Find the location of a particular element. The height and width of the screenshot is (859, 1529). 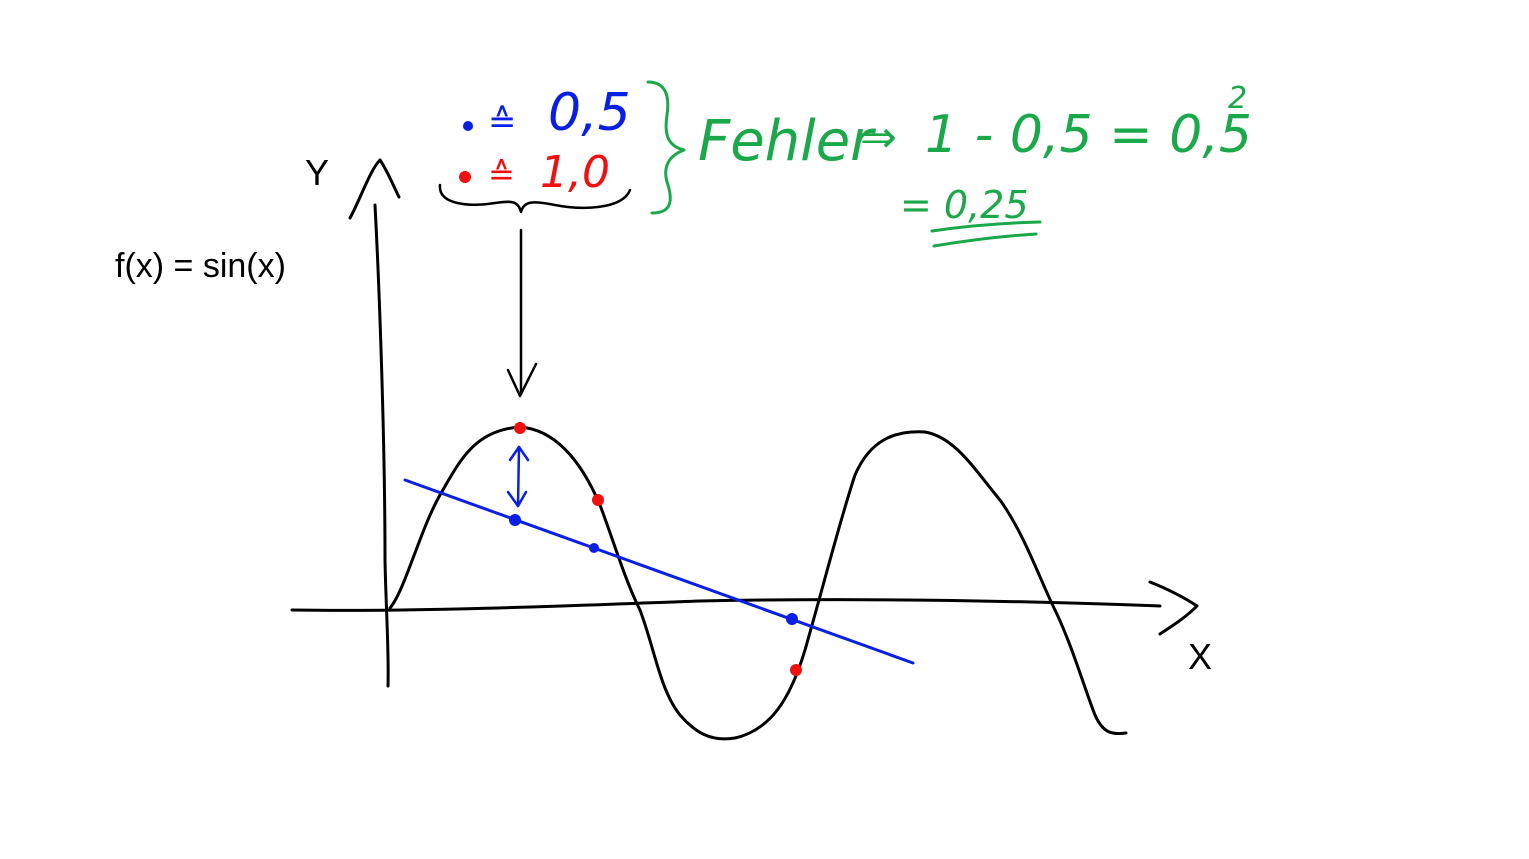

x-axis: X is located at coordinates (751, 628).